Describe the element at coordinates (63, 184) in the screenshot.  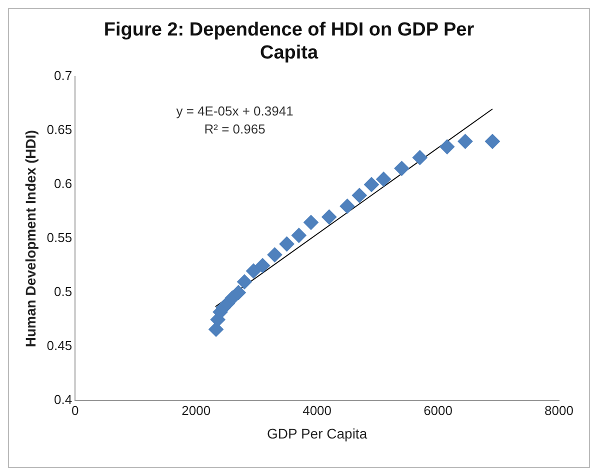
I see `y-tick-label: 0.6` at that location.